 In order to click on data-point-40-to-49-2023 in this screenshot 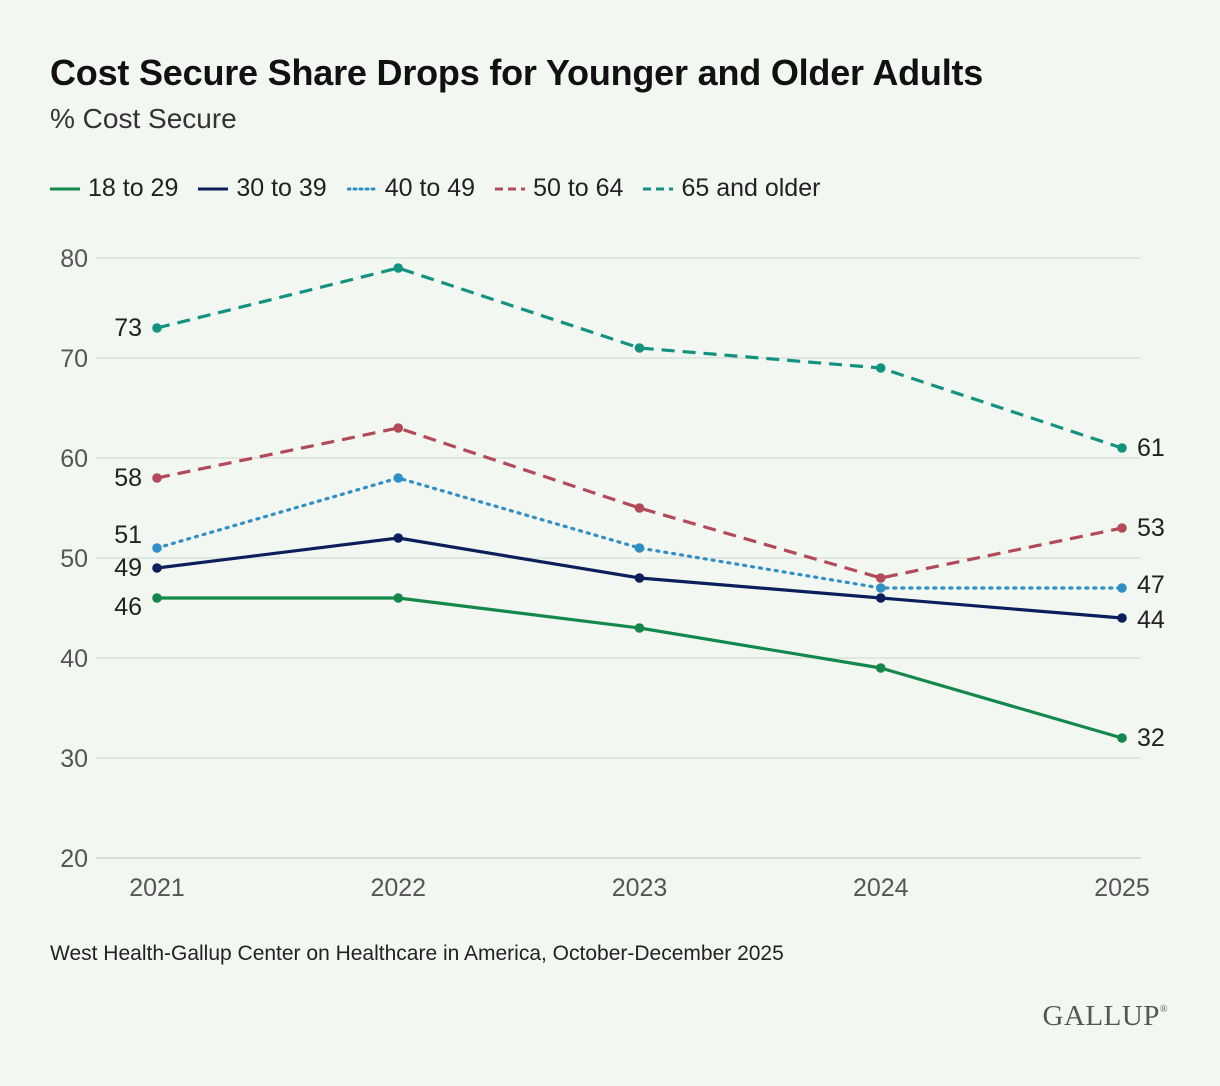, I will do `click(639, 548)`.